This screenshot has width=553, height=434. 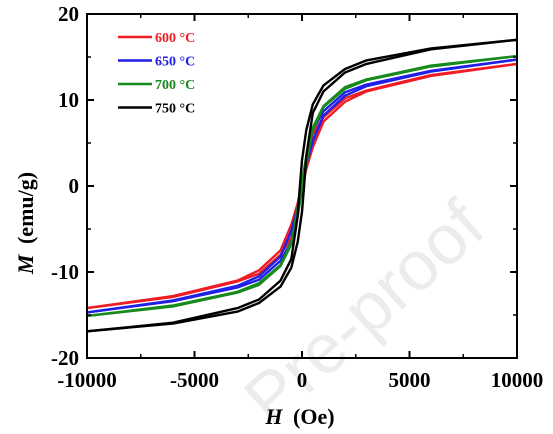 What do you see at coordinates (68, 100) in the screenshot?
I see `y-tick-label: 10` at bounding box center [68, 100].